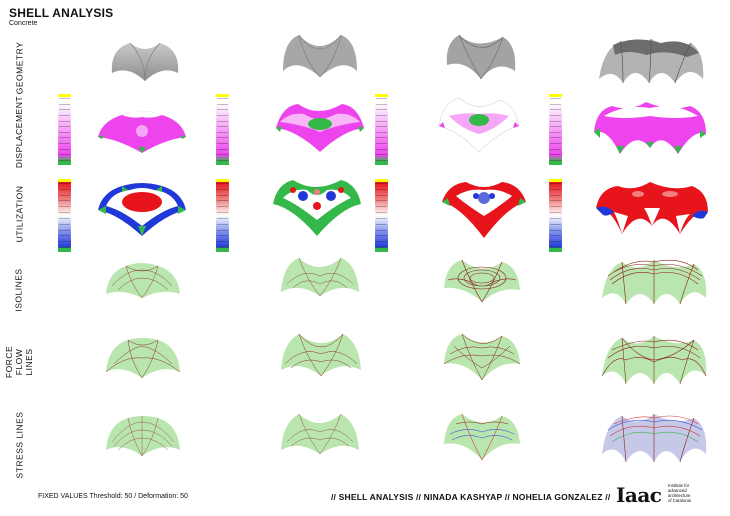 The width and height of the screenshot is (730, 516). I want to click on row-label-stress-lines: STRESS LINES, so click(19, 445).